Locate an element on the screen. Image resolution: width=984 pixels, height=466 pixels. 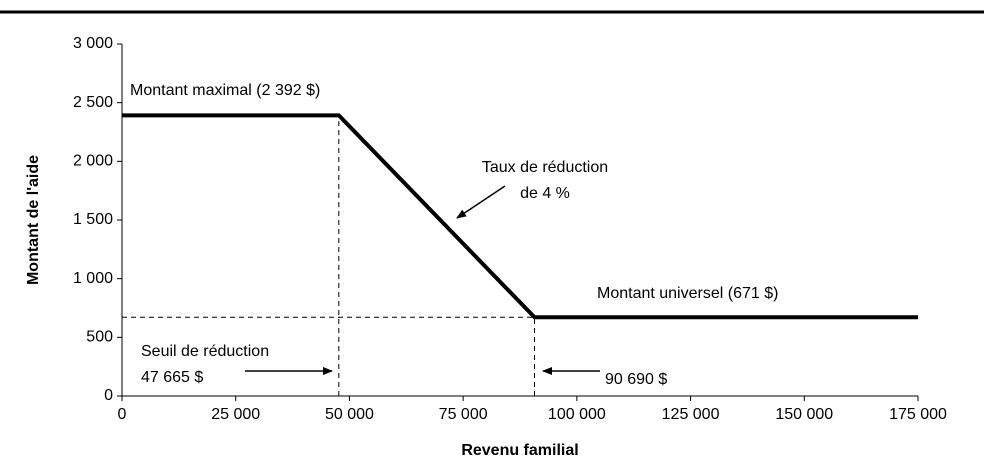
x-tick-label: 50 000 is located at coordinates (349, 414).